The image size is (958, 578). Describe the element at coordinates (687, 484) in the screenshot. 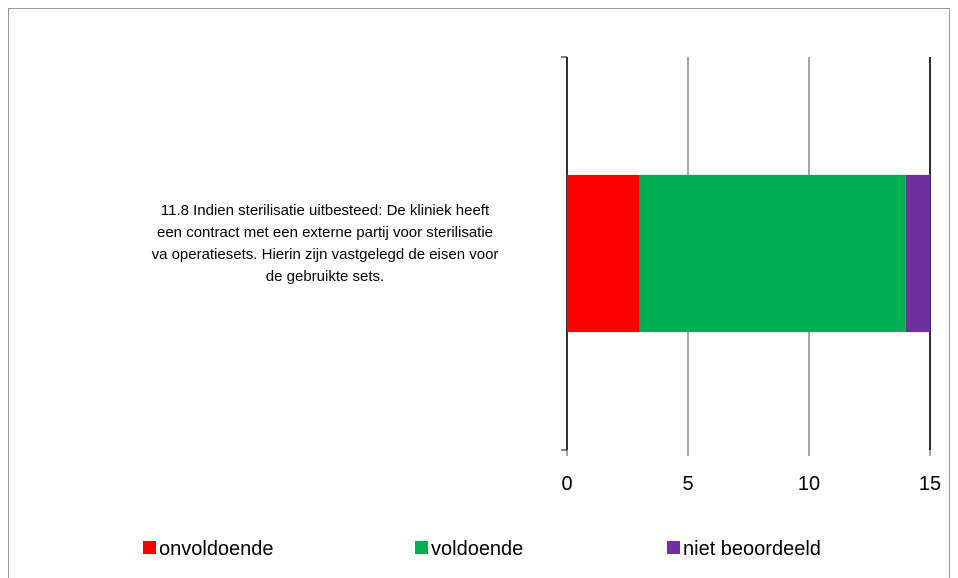

I see `x-tick-label: 5` at that location.